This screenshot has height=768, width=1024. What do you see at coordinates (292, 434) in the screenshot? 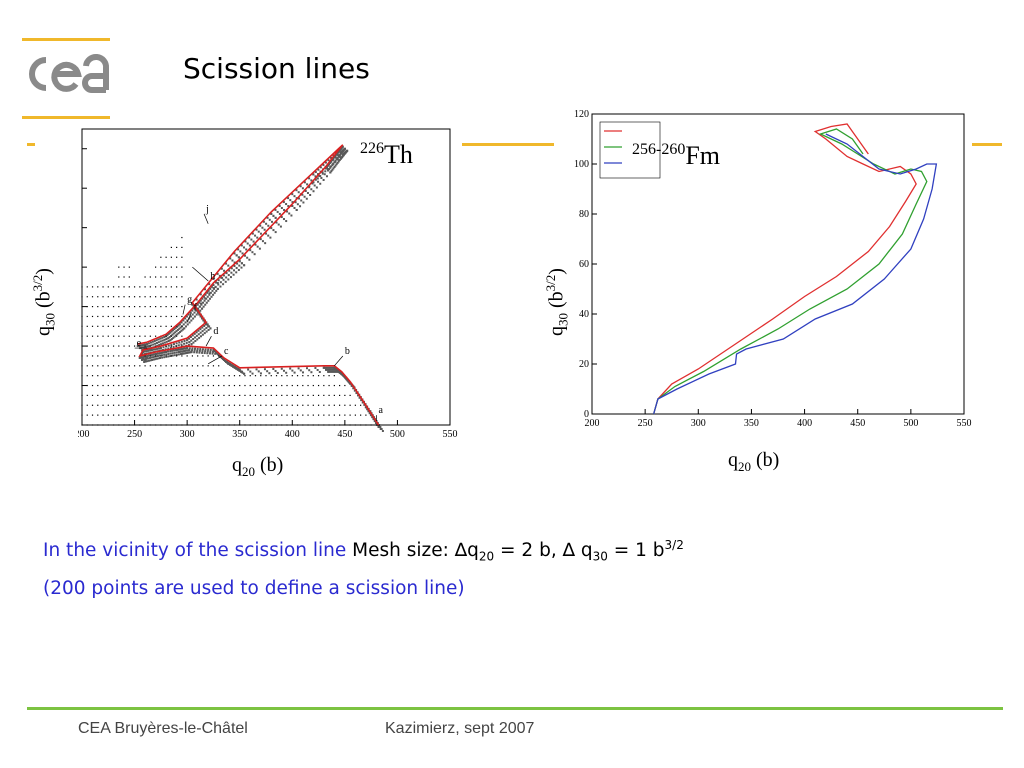
I see `x-tick-label: 400` at bounding box center [292, 434].